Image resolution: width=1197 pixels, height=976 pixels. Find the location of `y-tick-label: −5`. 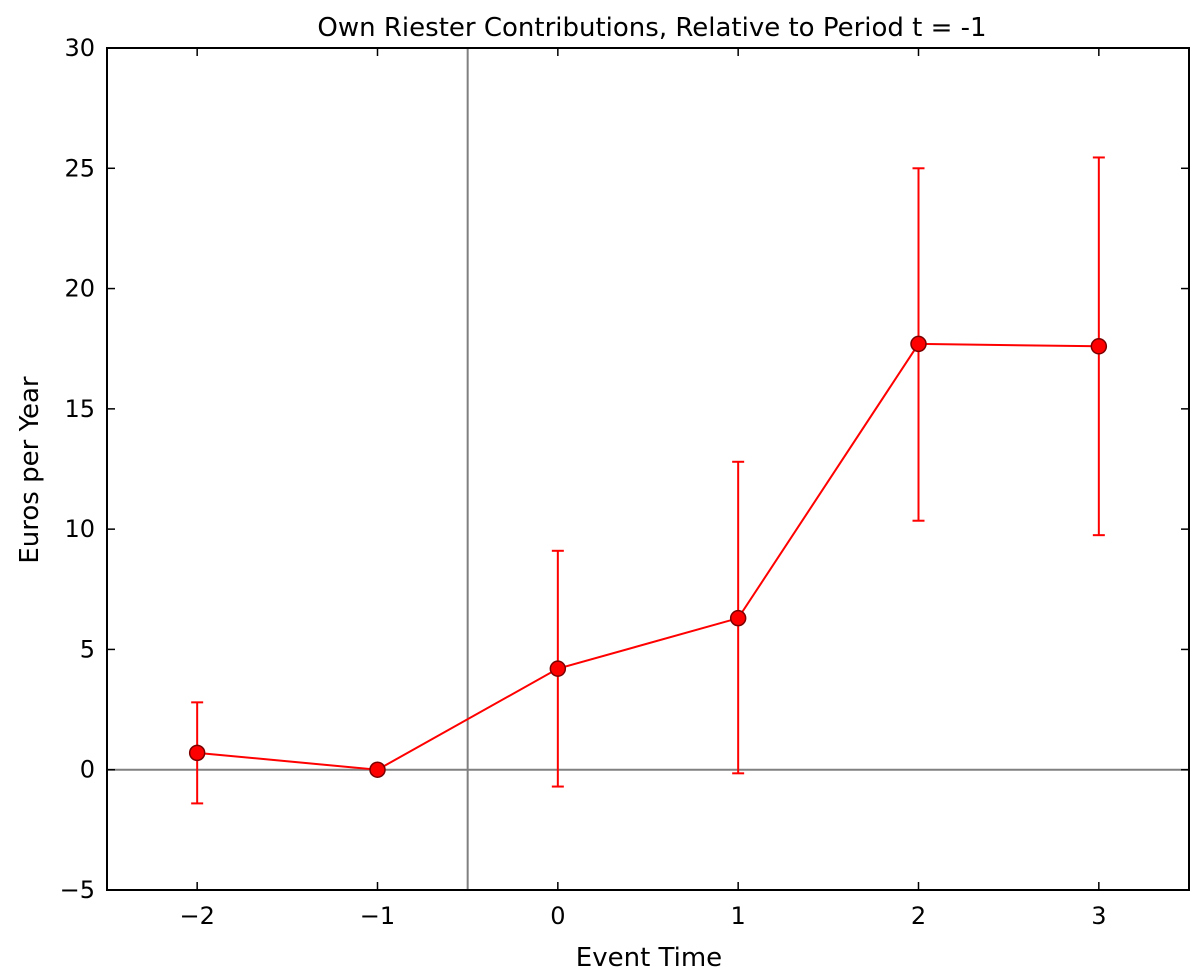

y-tick-label: −5 is located at coordinates (77, 890).